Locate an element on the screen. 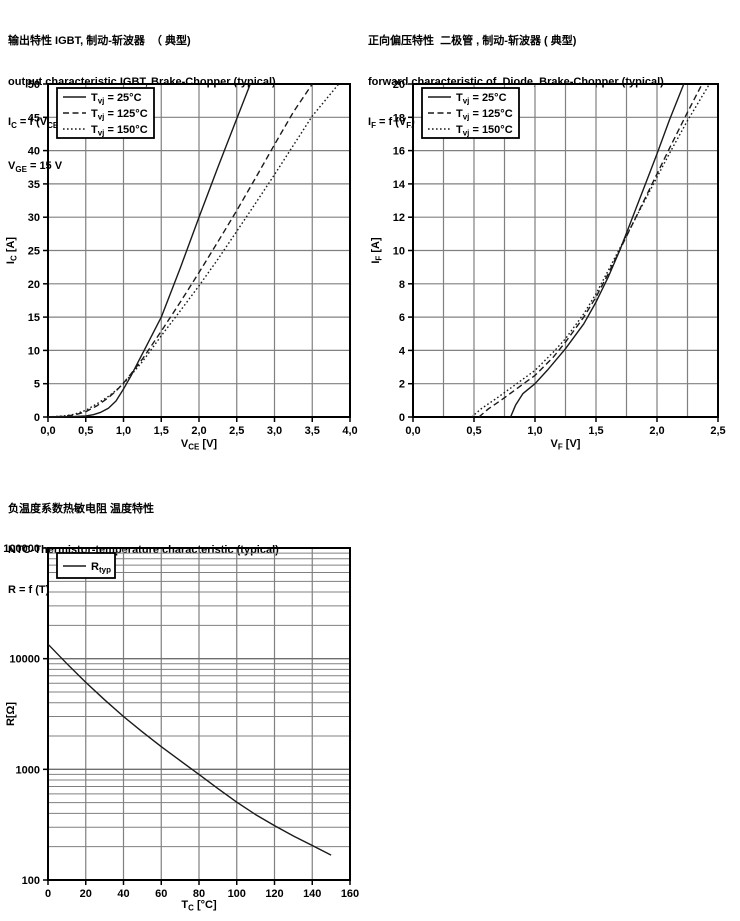 The image size is (740, 921). svg-text: VCE​ [V] is located at coordinates (199, 445).